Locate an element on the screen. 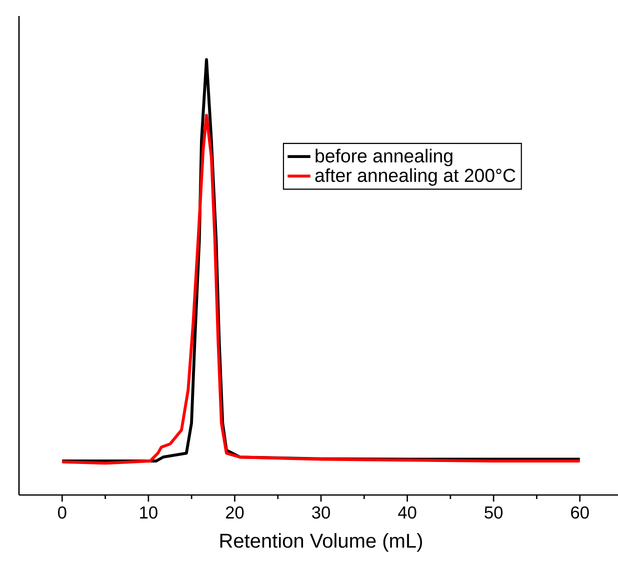  legend-label: after annealing at 200°C is located at coordinates (415, 177).